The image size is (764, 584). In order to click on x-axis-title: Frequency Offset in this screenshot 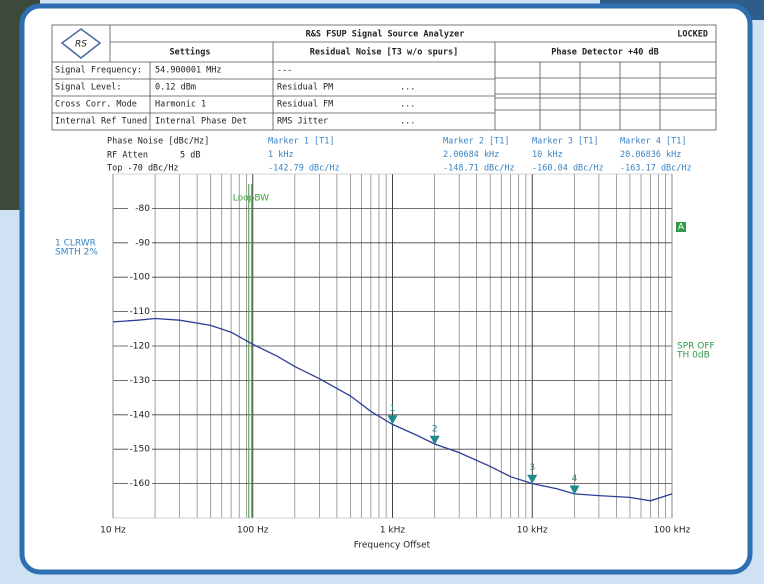, I will do `click(392, 546)`.